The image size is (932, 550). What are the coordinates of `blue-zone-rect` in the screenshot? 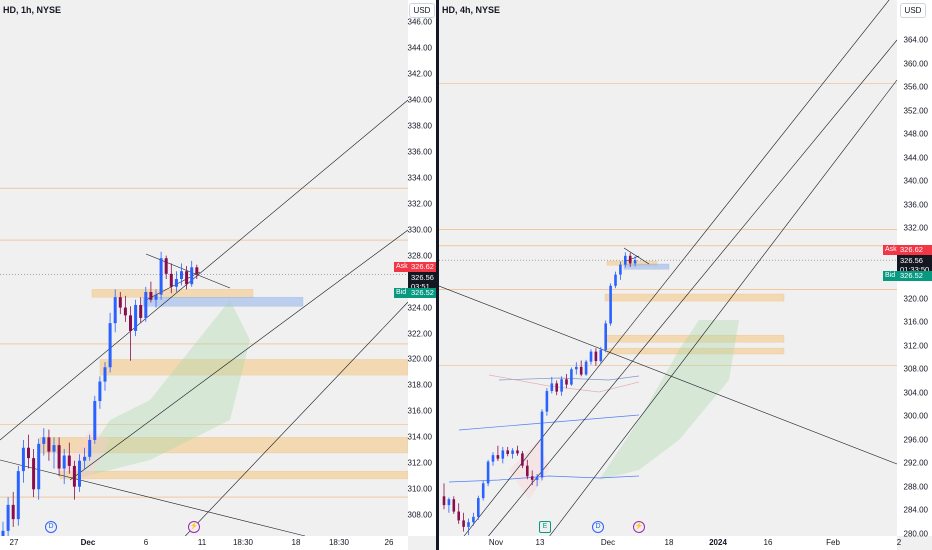 It's located at (223, 301).